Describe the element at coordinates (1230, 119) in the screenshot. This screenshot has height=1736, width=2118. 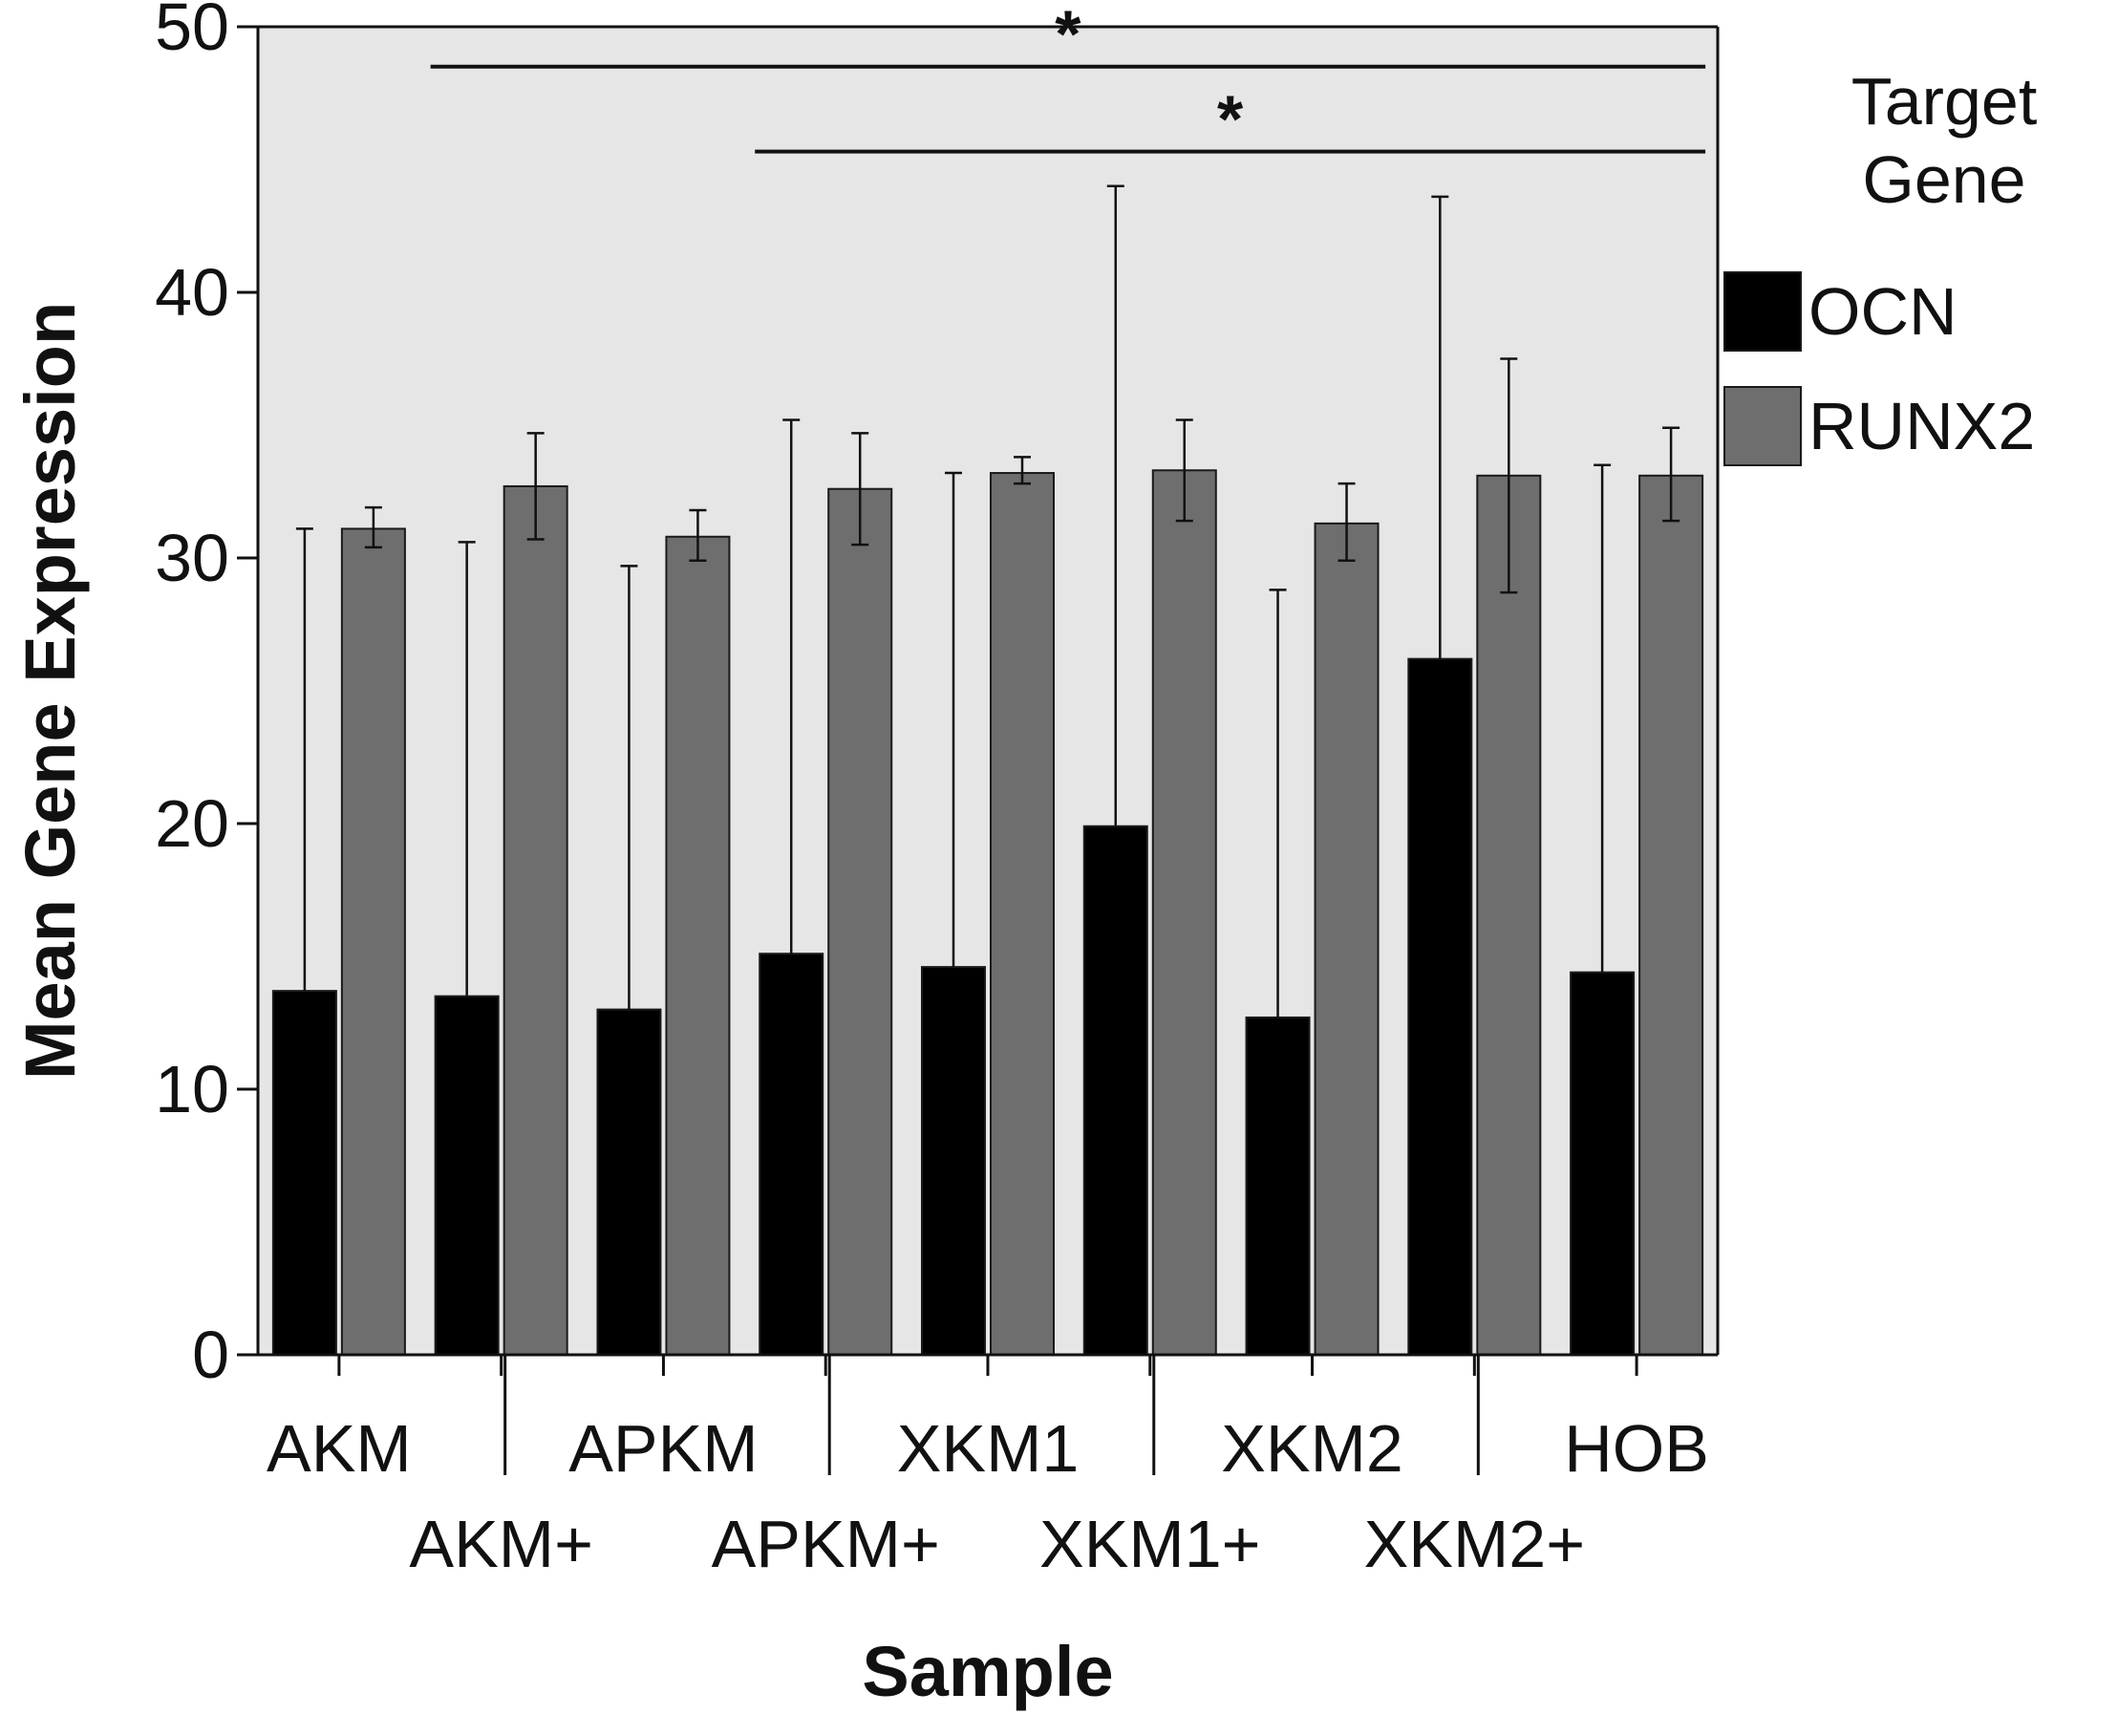
I see `significance-marker-2: *` at that location.